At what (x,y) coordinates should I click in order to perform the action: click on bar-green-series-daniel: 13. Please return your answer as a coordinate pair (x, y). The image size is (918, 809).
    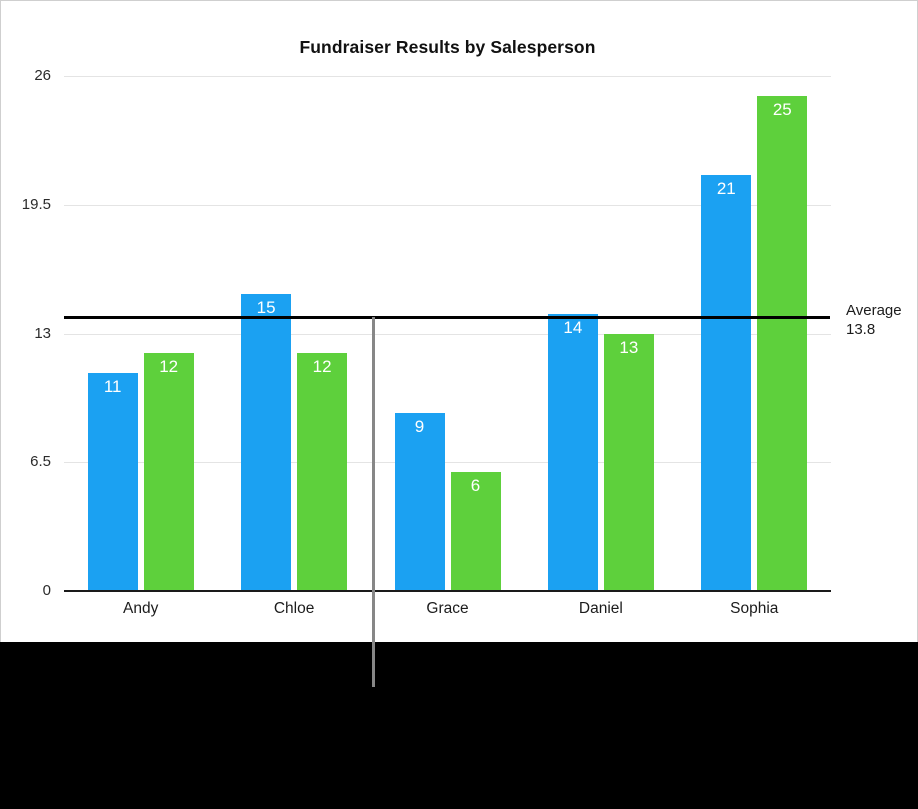
    Looking at the image, I should click on (628, 462).